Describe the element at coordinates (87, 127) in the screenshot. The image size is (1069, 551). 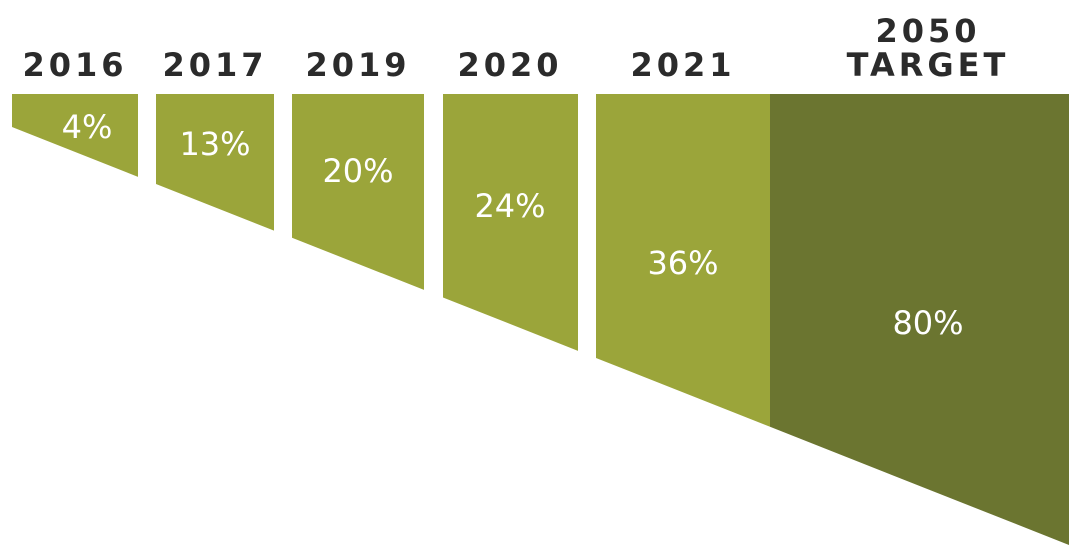
I see `value-label: 4%` at that location.